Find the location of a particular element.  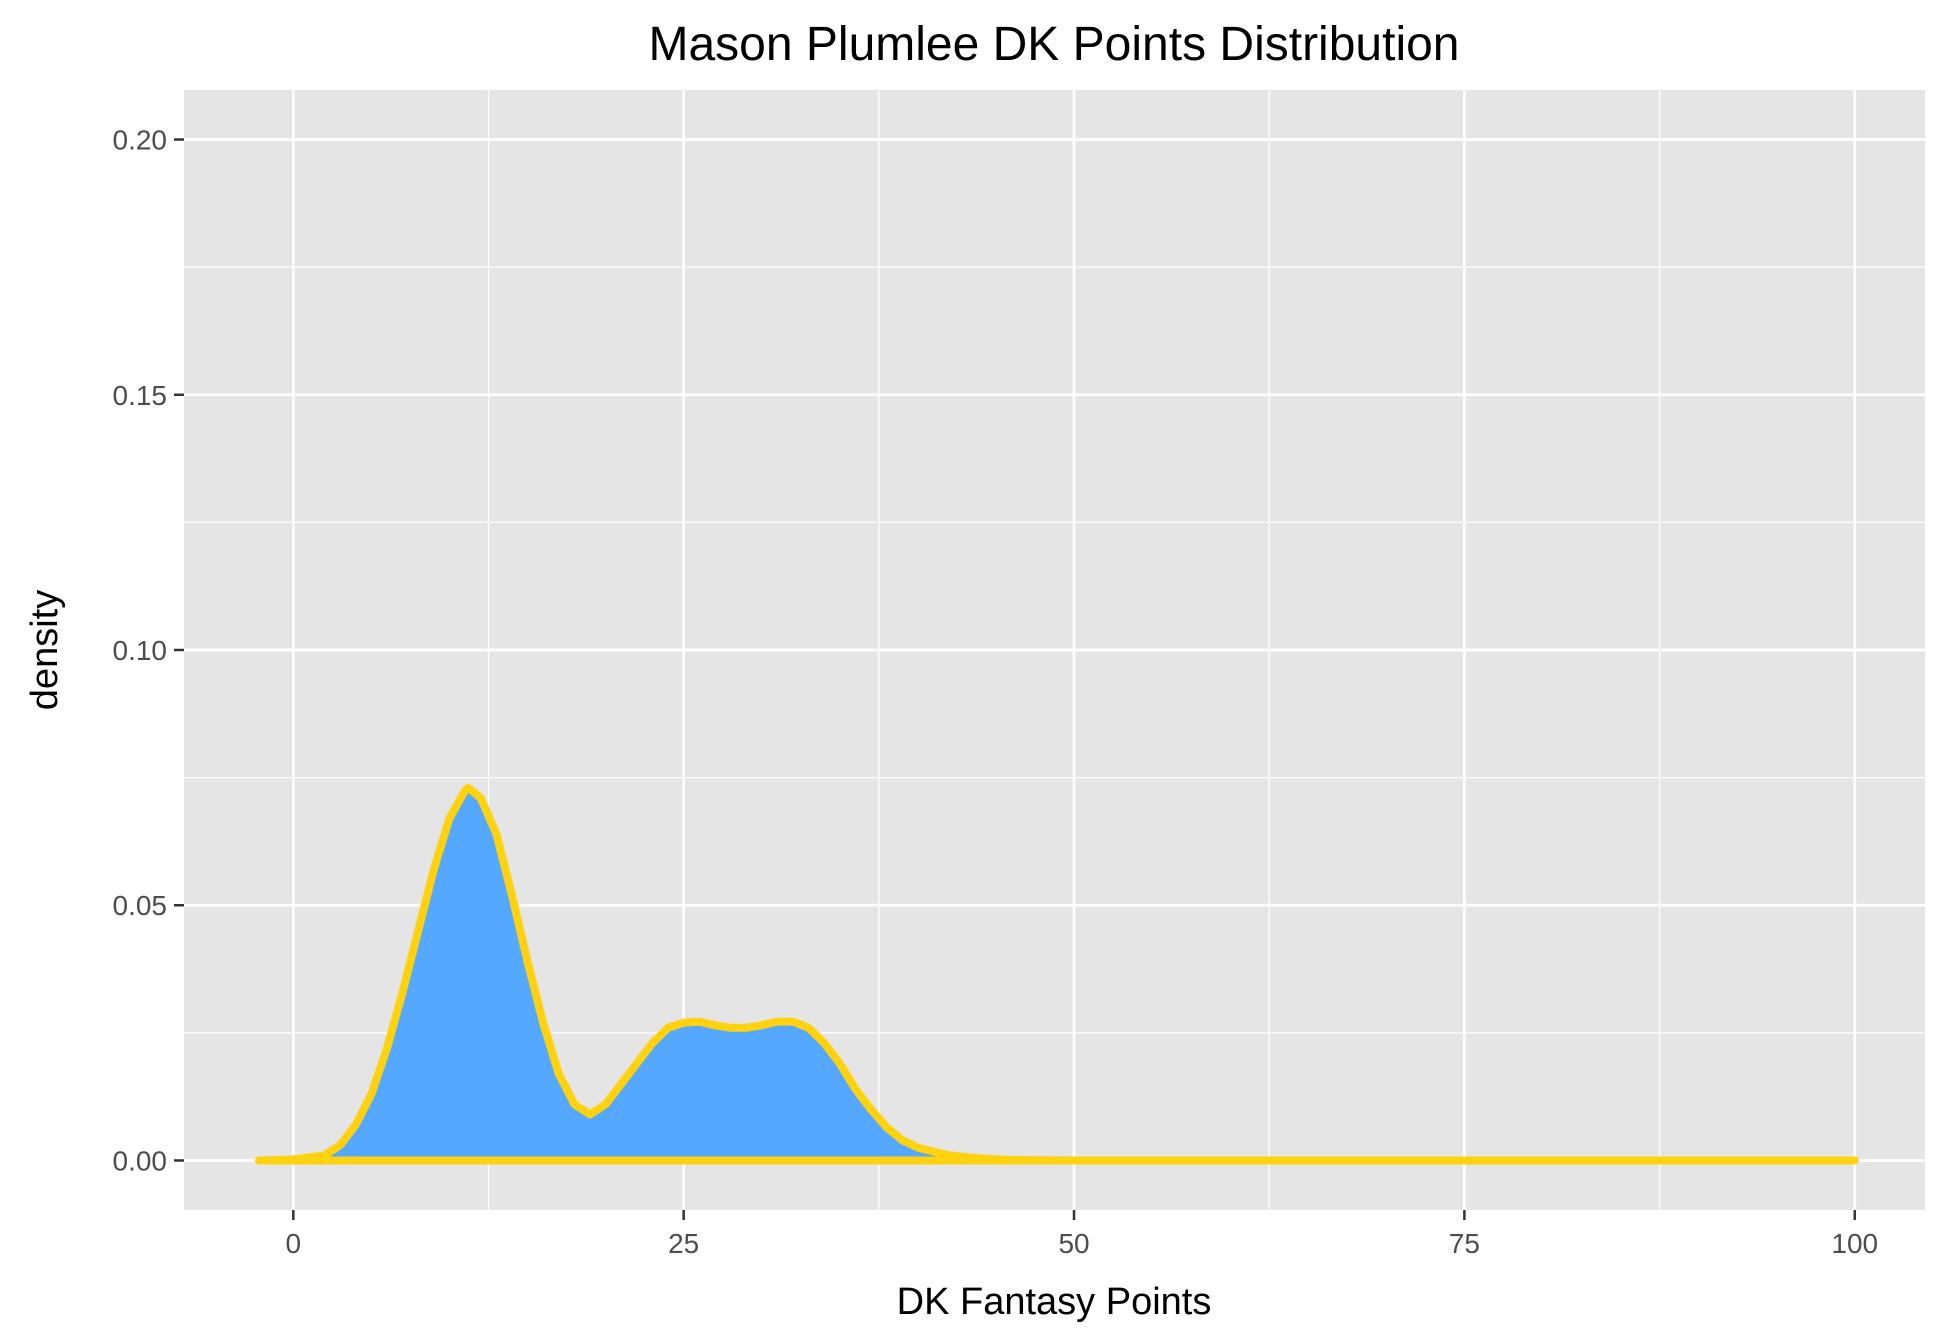

x-axis-title: DK Fantasy Points is located at coordinates (1054, 1302).